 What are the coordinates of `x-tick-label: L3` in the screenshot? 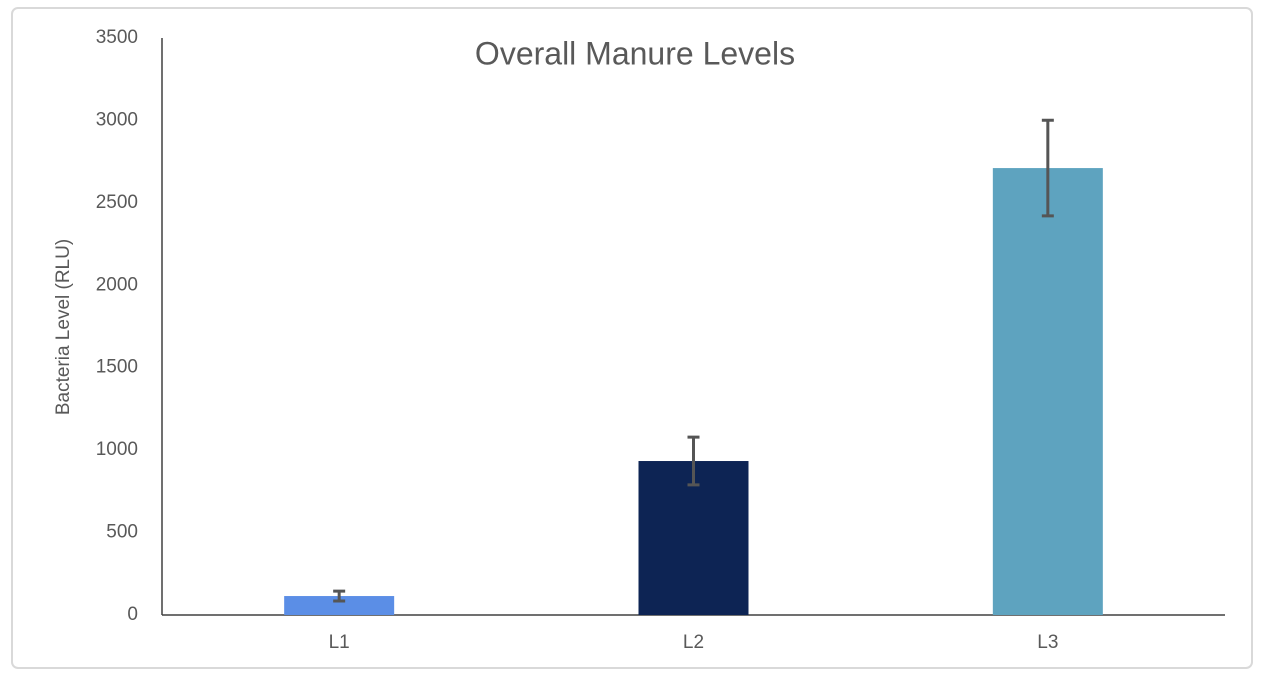 It's located at (1047, 642).